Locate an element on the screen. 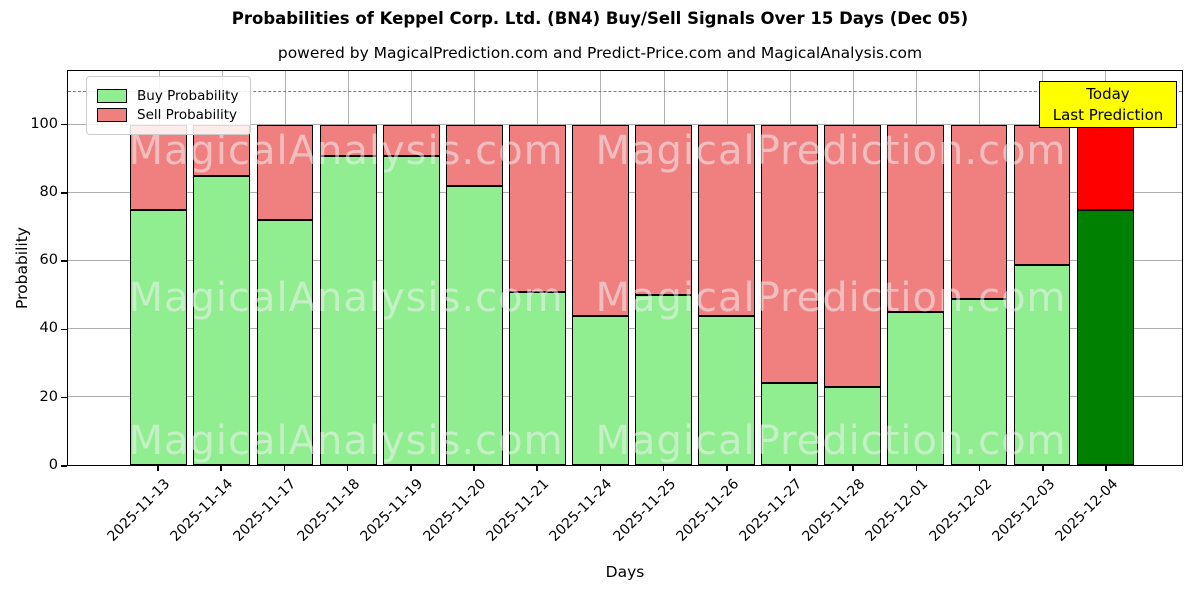 This screenshot has height=600, width=1200. legend-sell-label: Sell Probability is located at coordinates (187, 115).